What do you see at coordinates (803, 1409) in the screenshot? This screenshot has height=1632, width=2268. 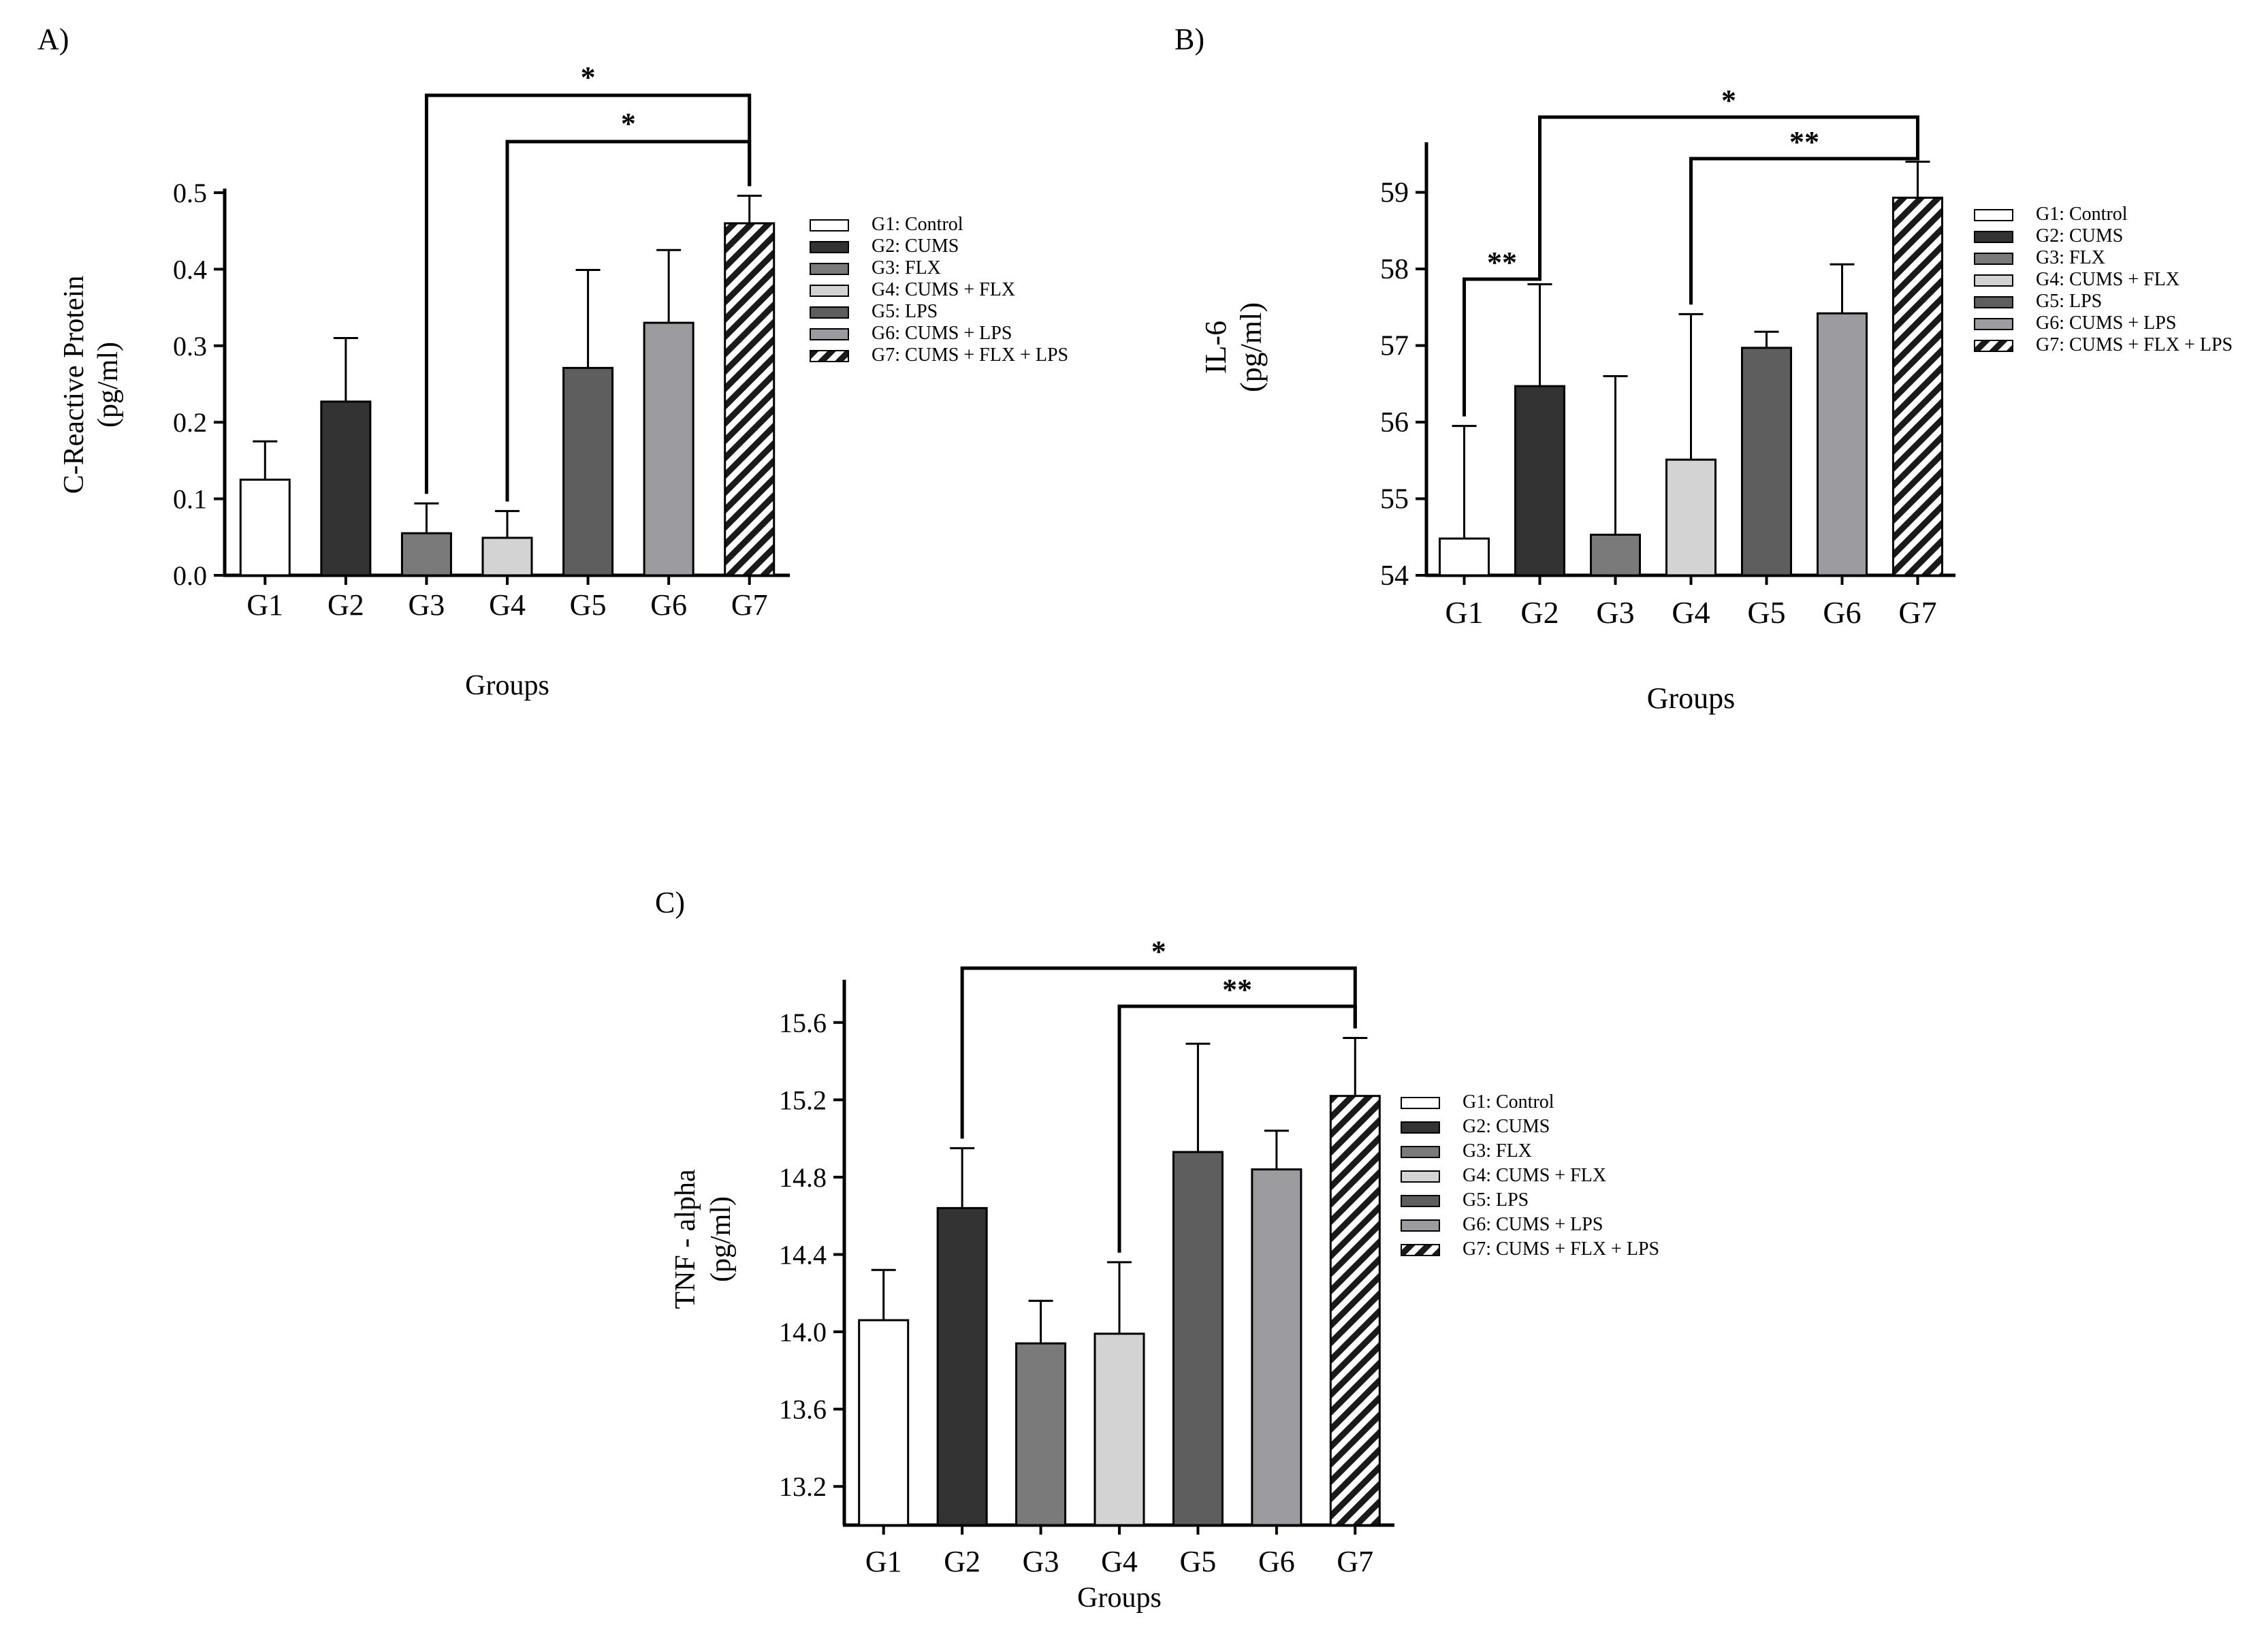 I see `y-tick-label: 13.6` at bounding box center [803, 1409].